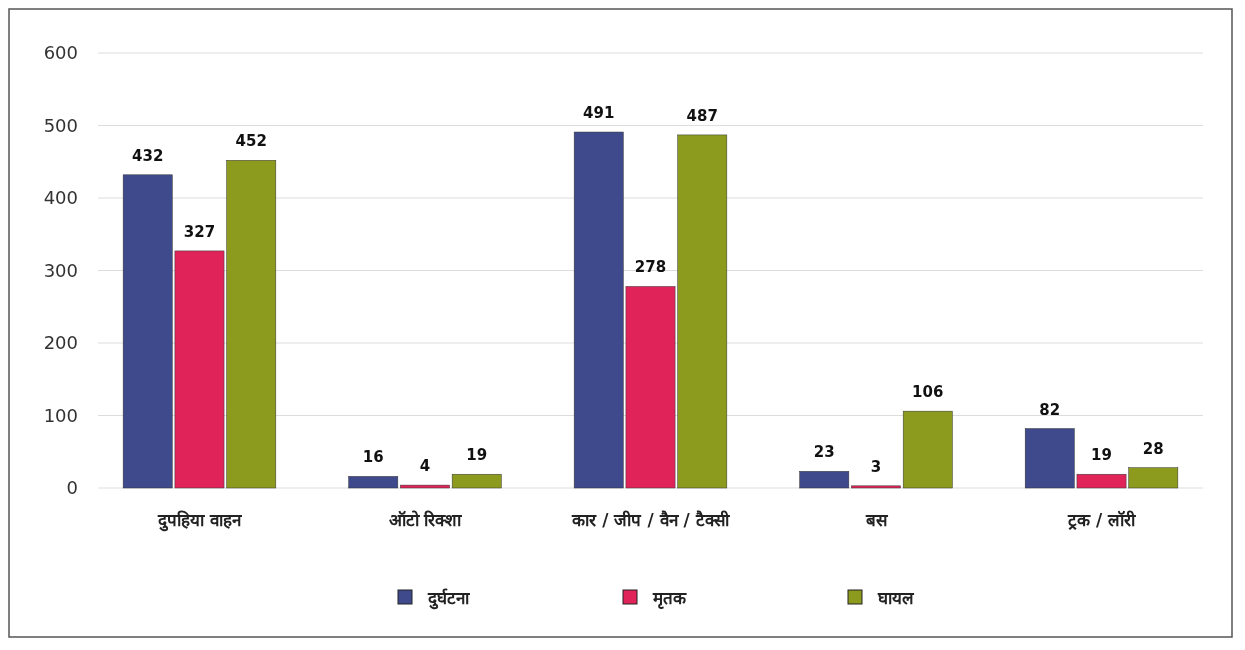 The image size is (1245, 650). What do you see at coordinates (199, 521) in the screenshot?
I see `x-tick-label: दुपहिया वाहन` at bounding box center [199, 521].